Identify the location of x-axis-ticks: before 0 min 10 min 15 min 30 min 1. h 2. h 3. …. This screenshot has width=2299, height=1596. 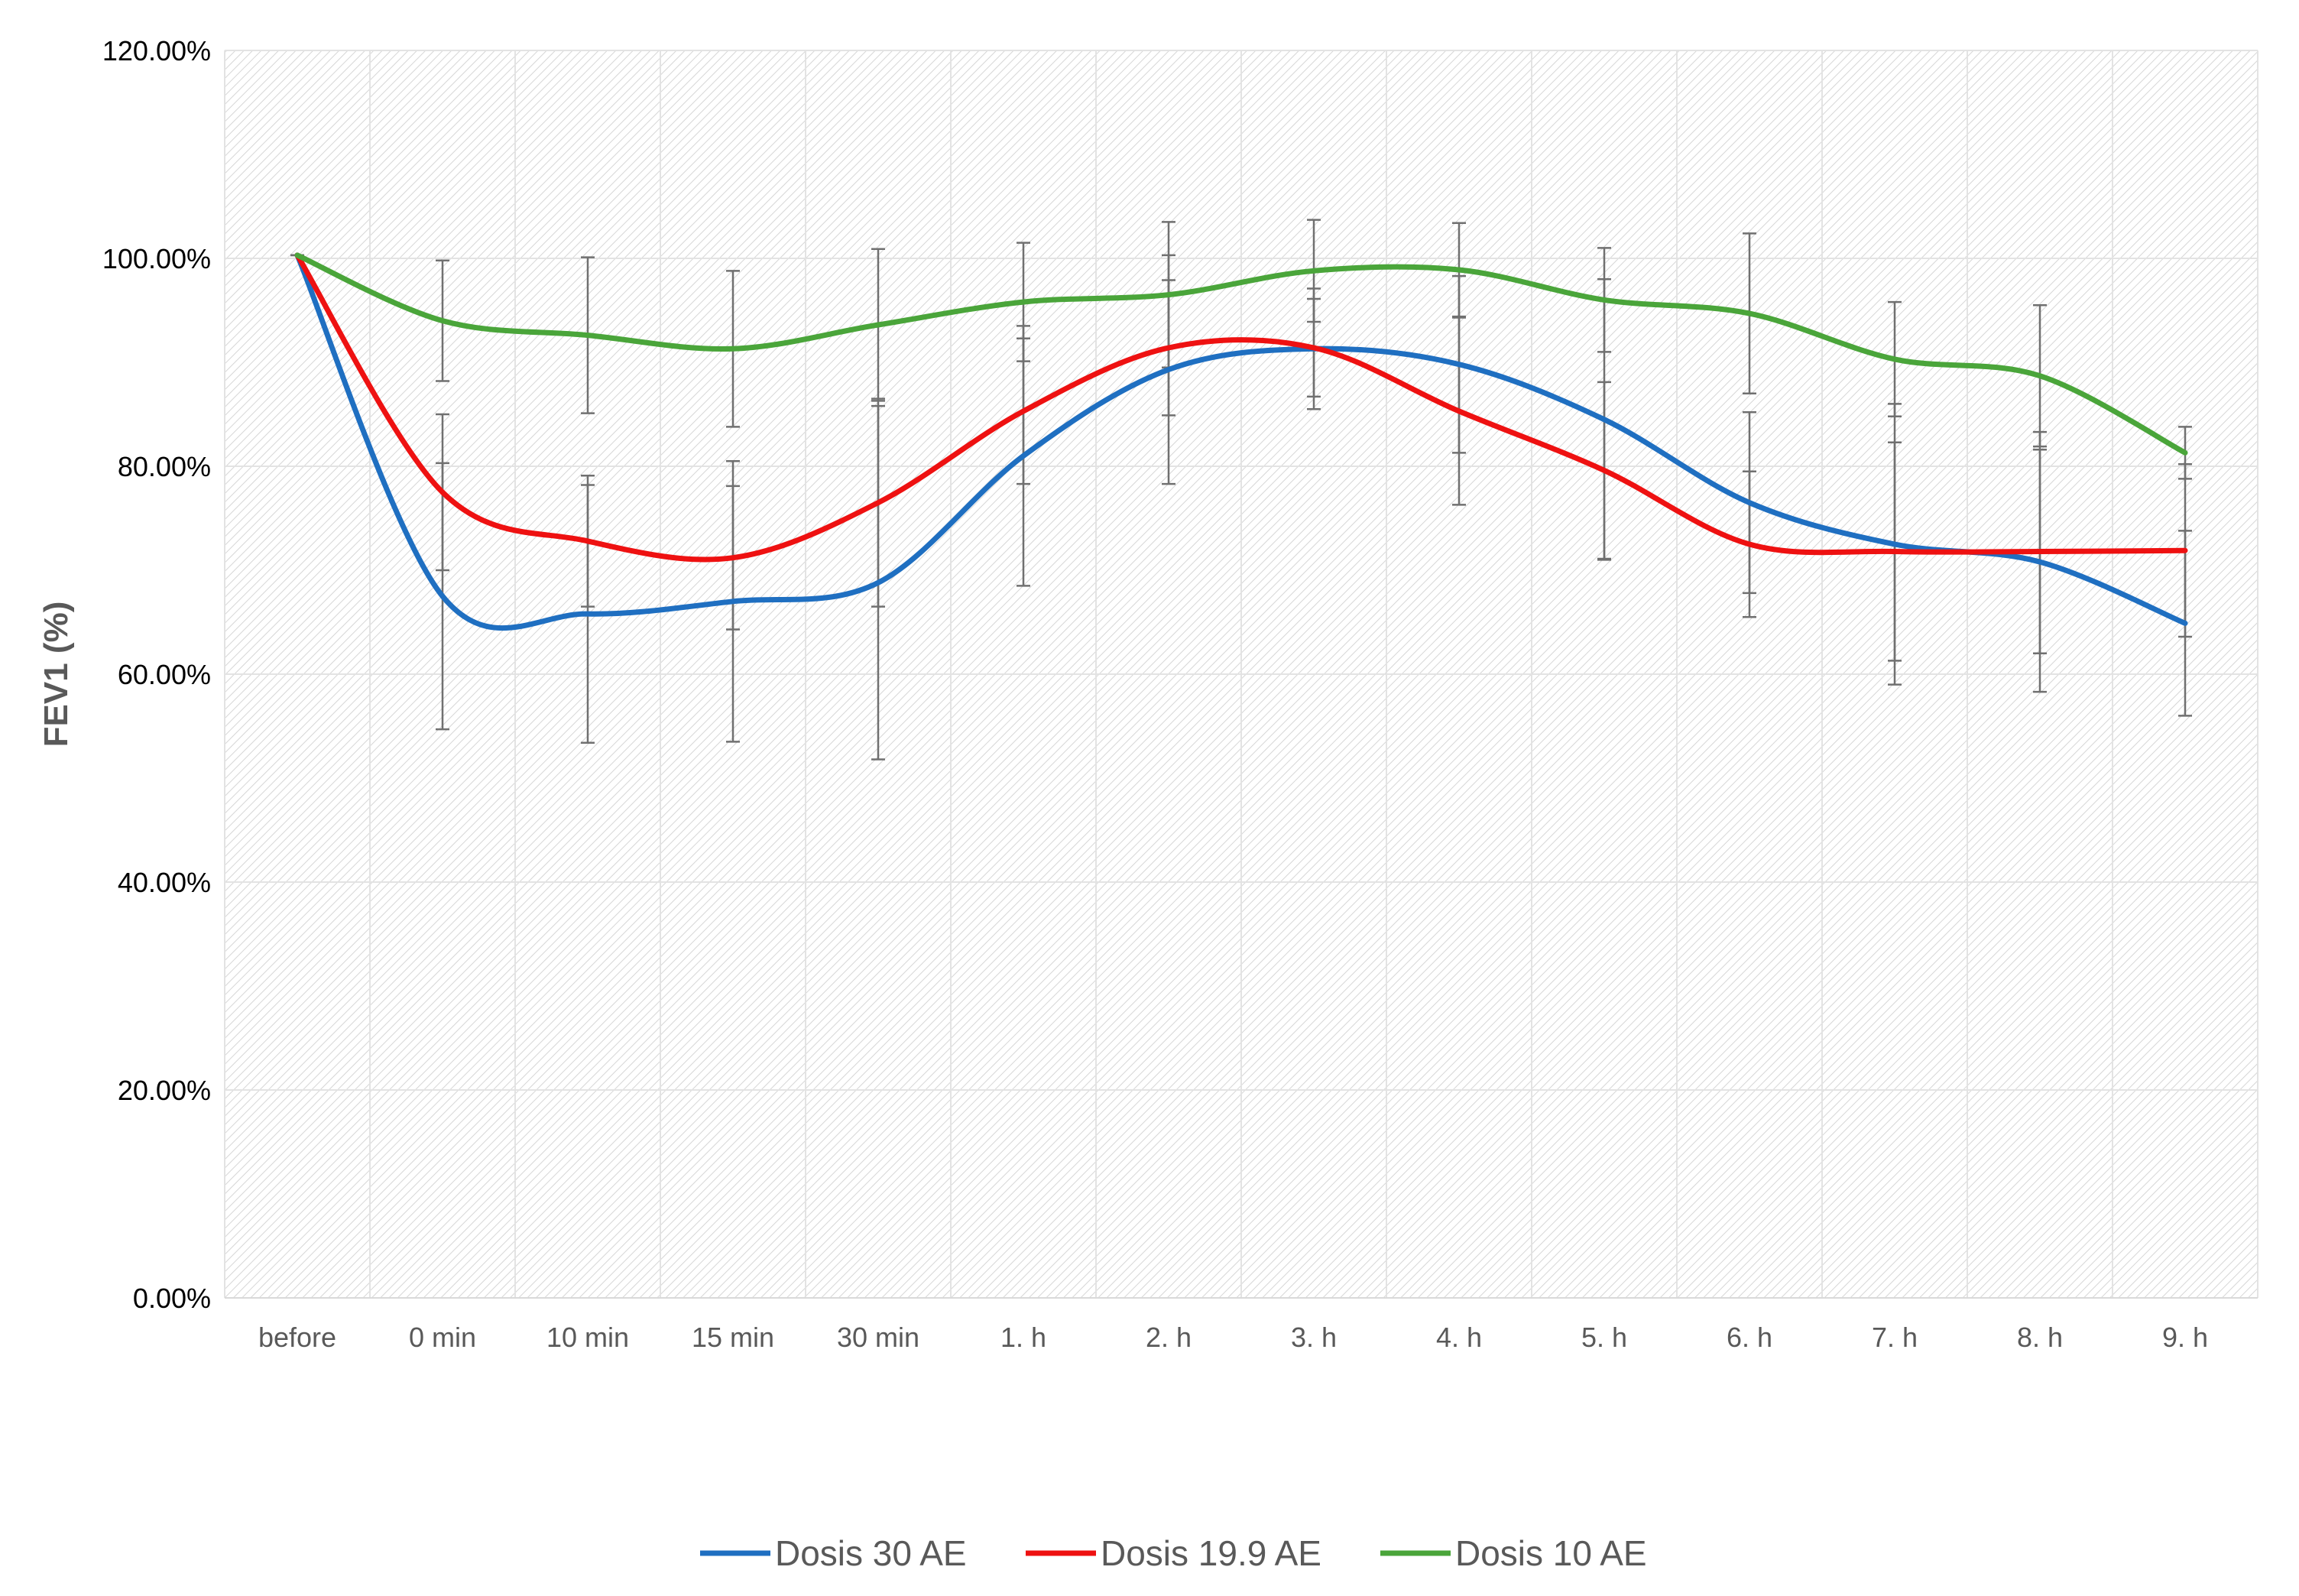
(1233, 1337).